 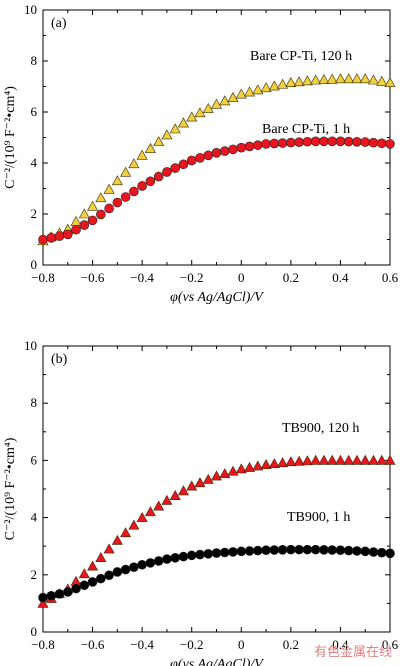 I want to click on y-axis-title: C⁻²/(10⁹ F⁻²•cm⁴), so click(x=10, y=137).